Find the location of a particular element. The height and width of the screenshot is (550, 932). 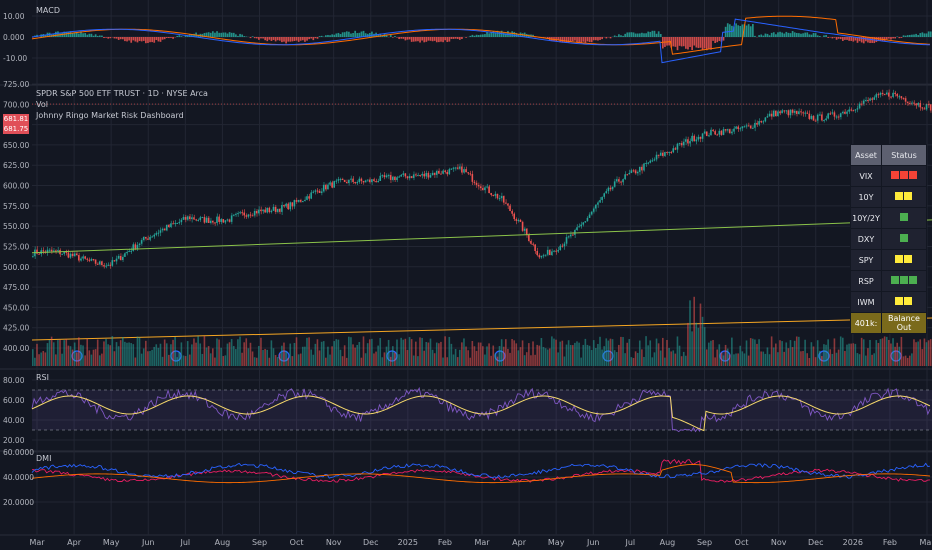

macd-panel is located at coordinates (481, 39).